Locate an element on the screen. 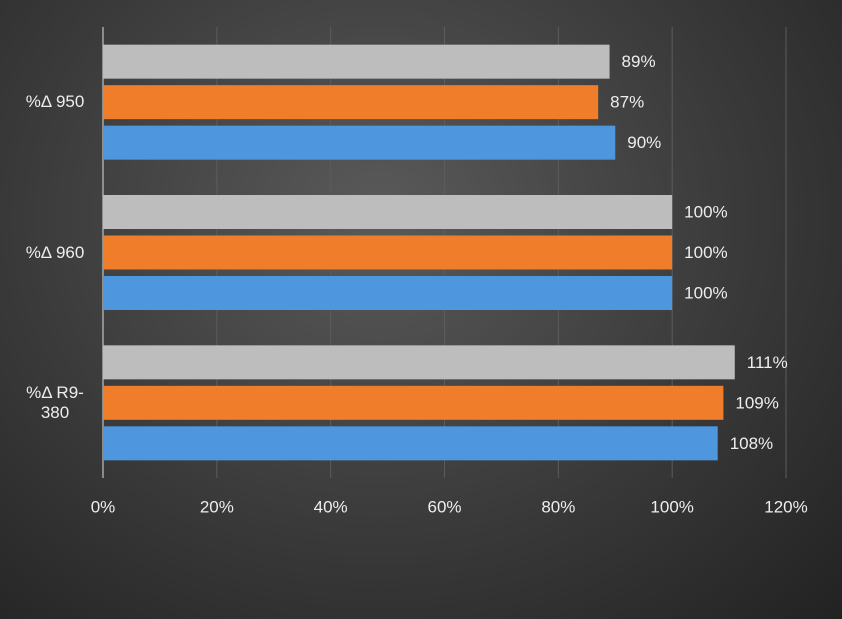 This screenshot has width=842, height=619. data-label: 89% is located at coordinates (639, 61).